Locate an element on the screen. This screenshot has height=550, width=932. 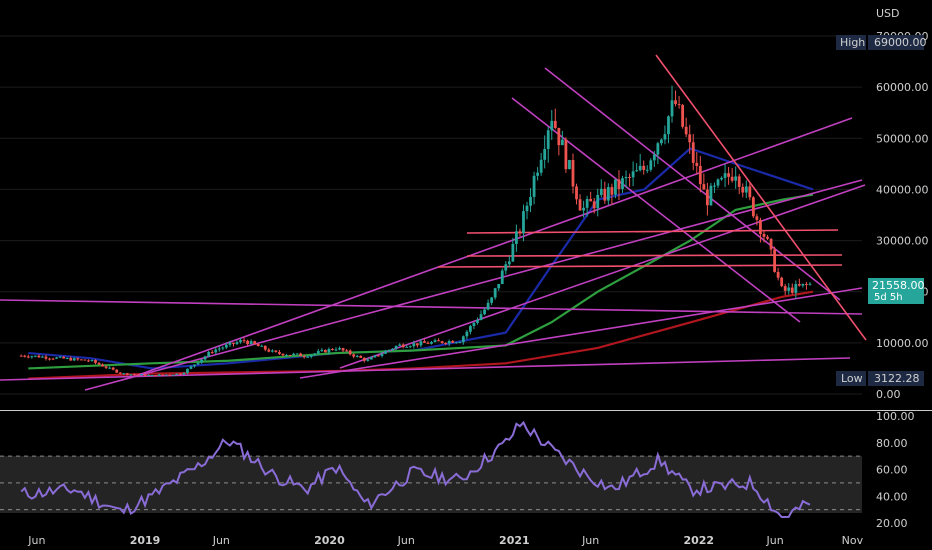
high-badge-value: 69000.00 is located at coordinates (900, 42).